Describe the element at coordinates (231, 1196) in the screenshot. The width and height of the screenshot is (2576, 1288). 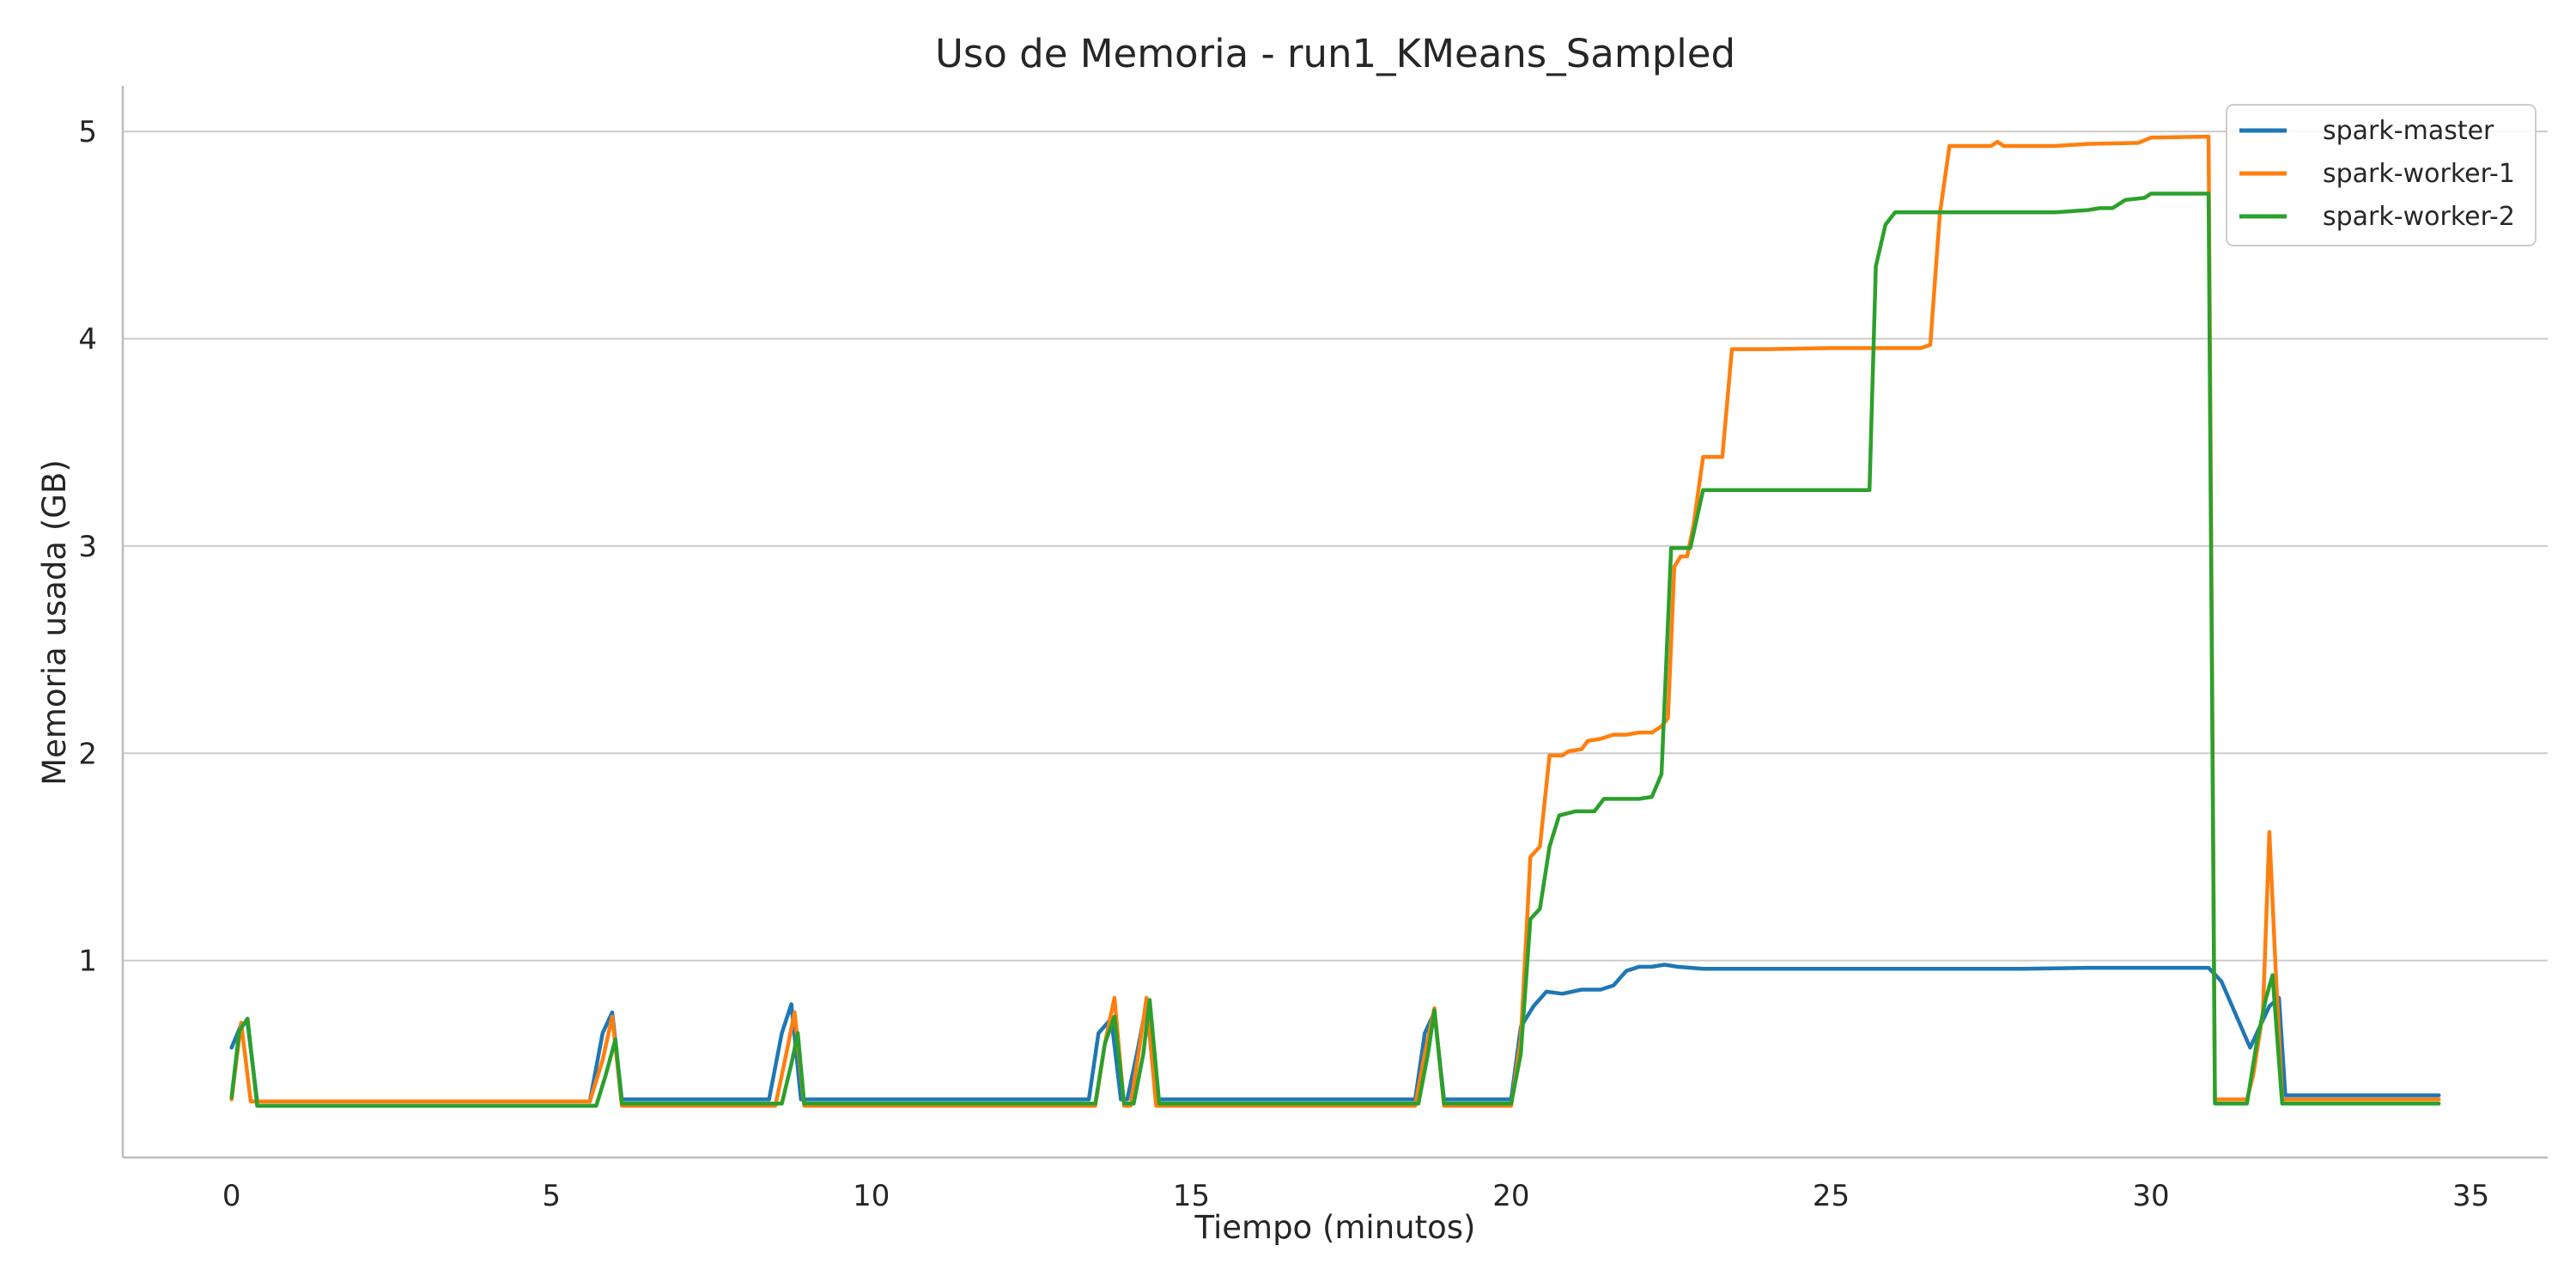
I see `x-tick-label: 0` at that location.